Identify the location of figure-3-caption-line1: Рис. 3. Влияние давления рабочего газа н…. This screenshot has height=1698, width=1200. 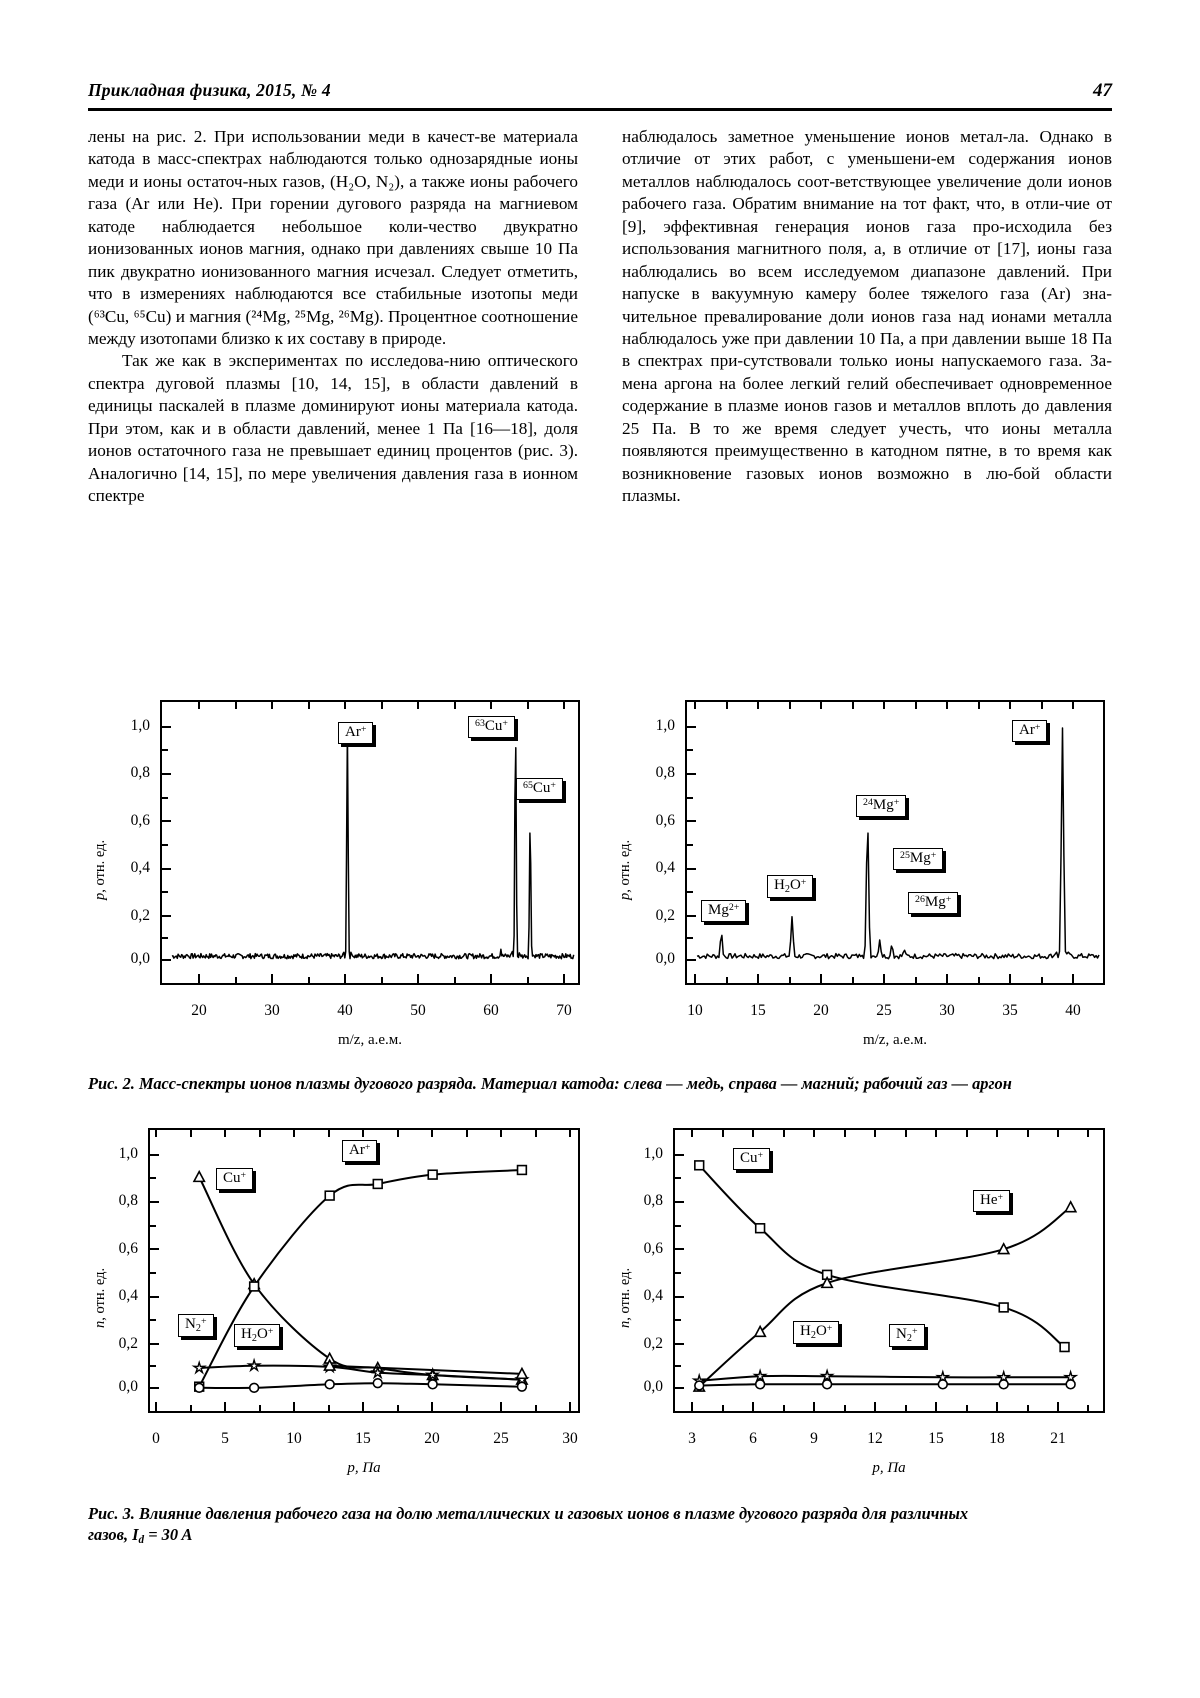
(528, 1513).